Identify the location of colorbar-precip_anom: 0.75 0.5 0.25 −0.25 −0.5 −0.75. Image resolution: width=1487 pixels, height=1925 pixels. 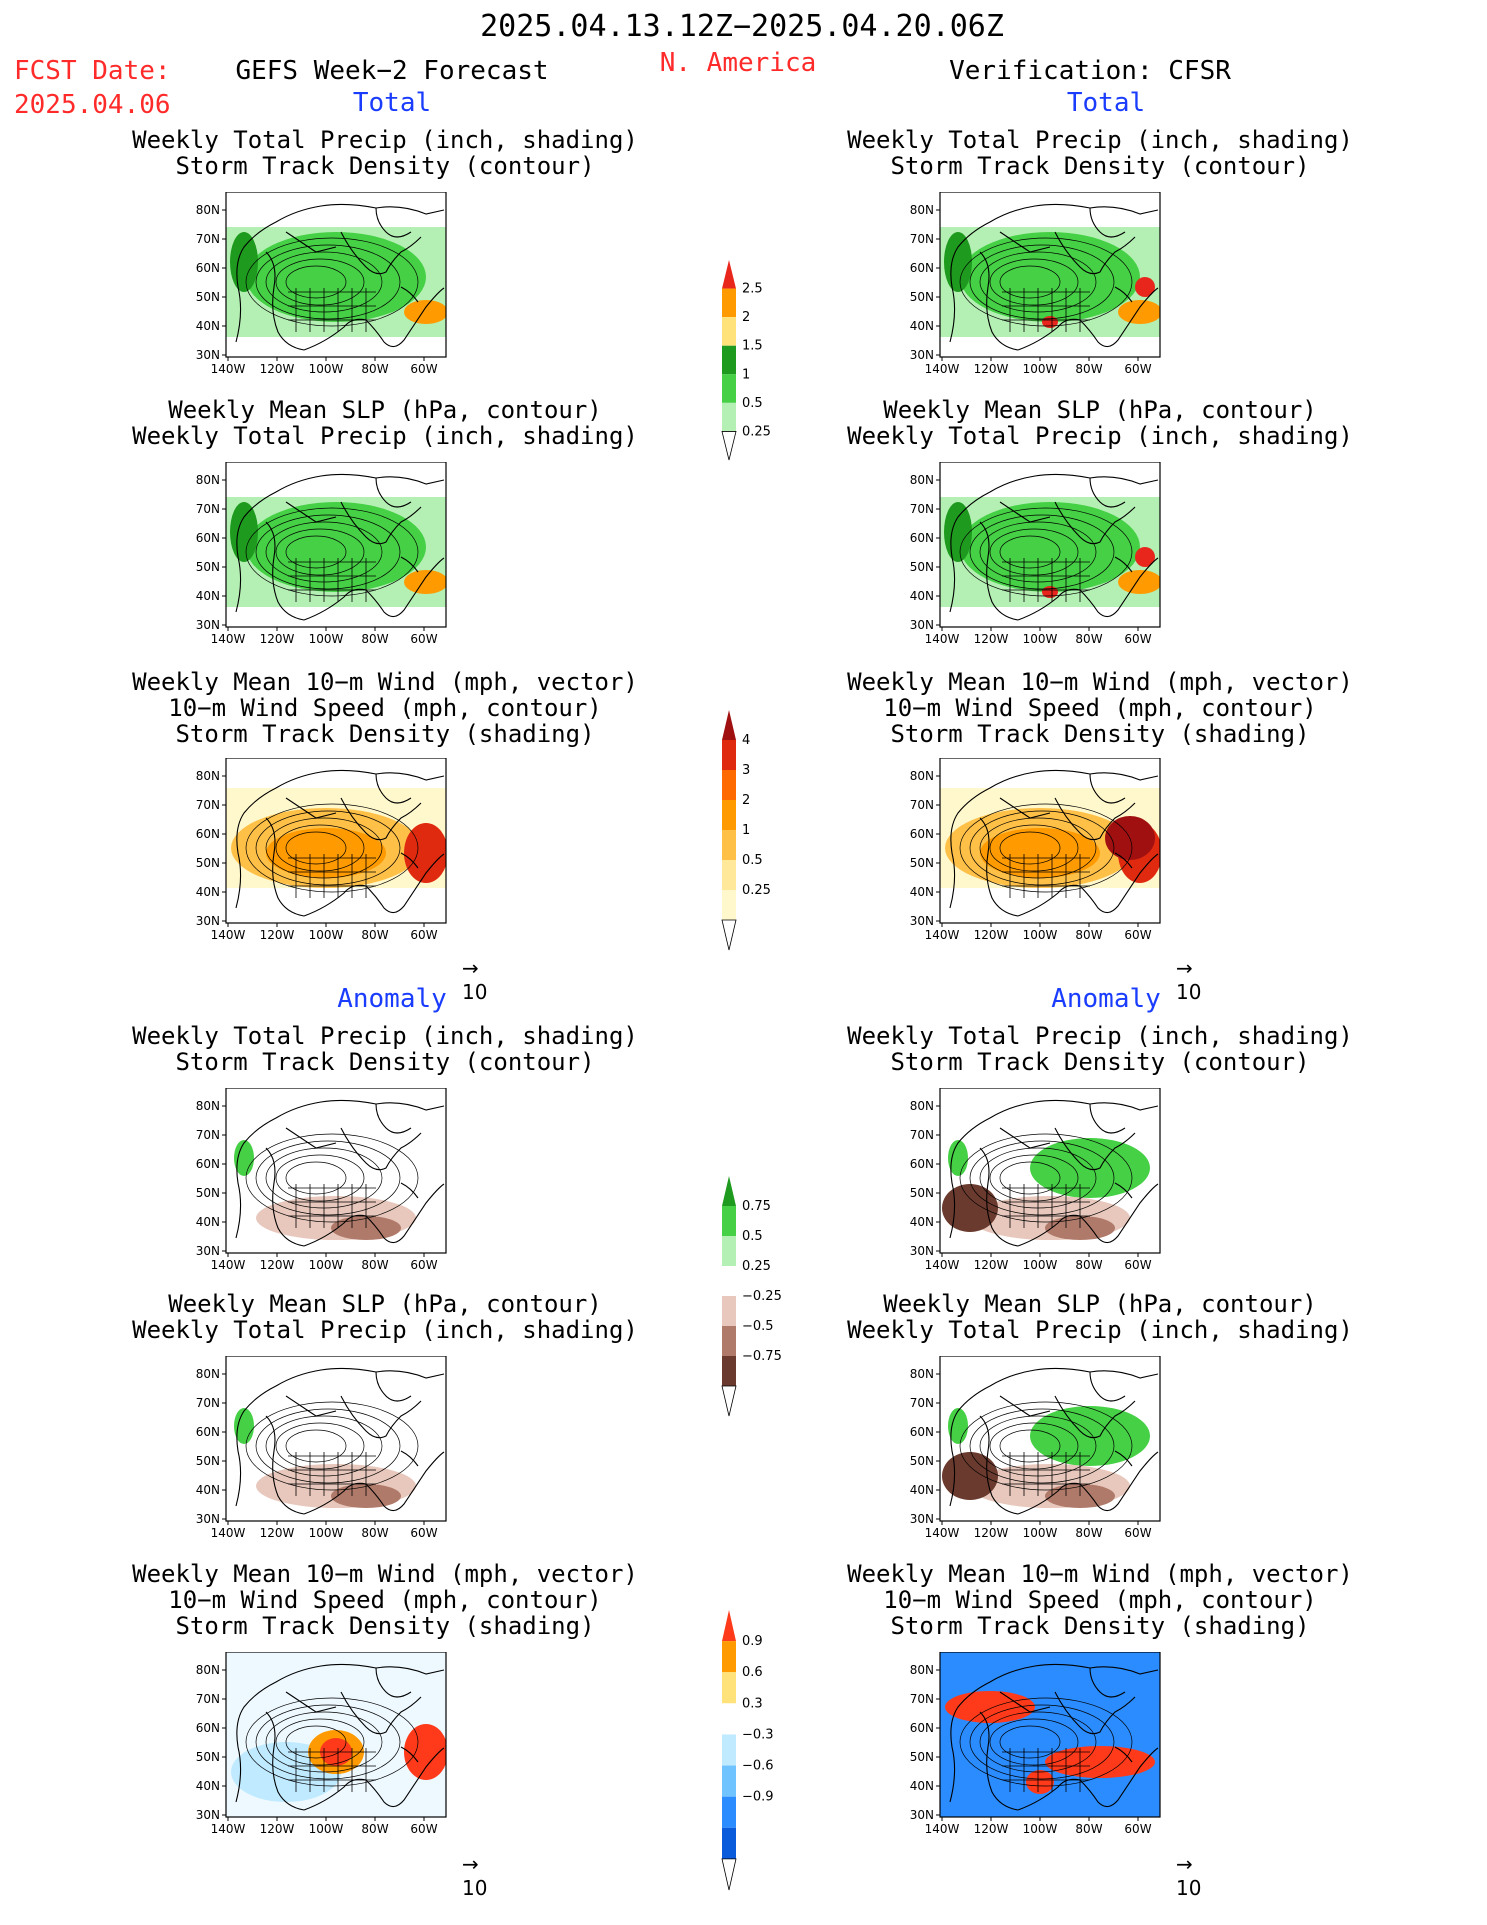
(751, 1296).